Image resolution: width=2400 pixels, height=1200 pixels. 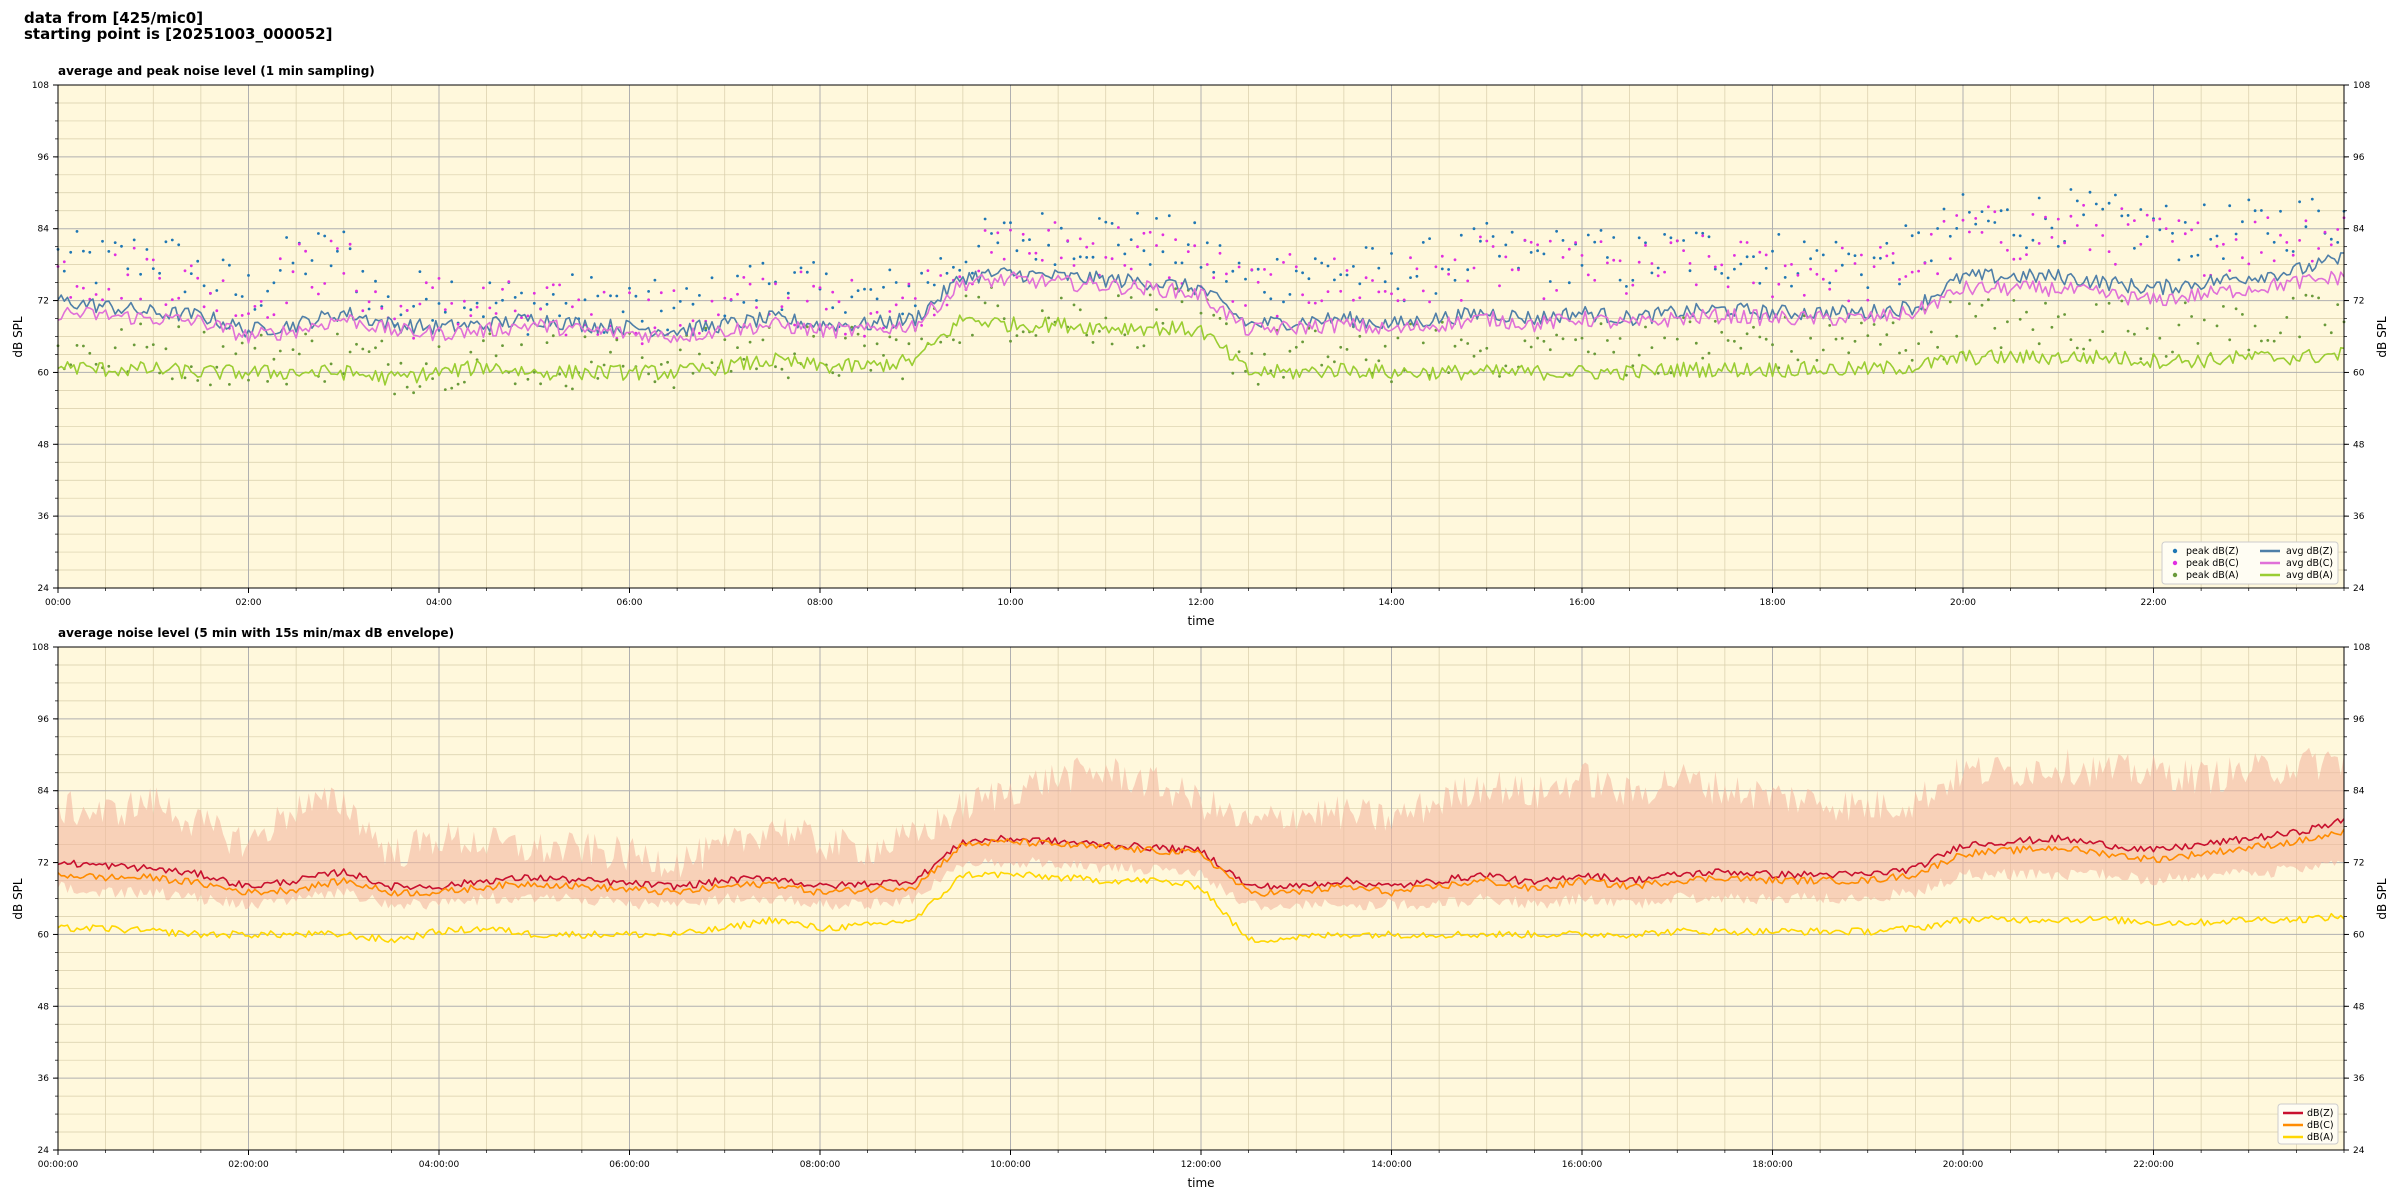 I want to click on x-tick-label: 14:00:00, so click(x=1391, y=1165).